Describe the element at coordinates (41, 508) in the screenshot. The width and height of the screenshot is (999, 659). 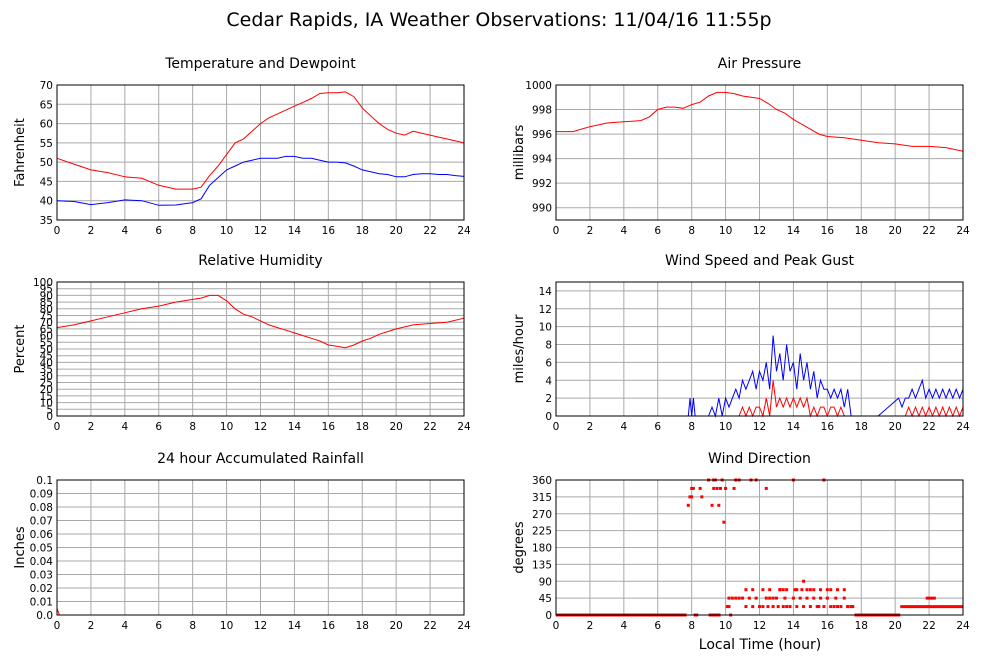
I see `y-tick-label: 0.08` at that location.